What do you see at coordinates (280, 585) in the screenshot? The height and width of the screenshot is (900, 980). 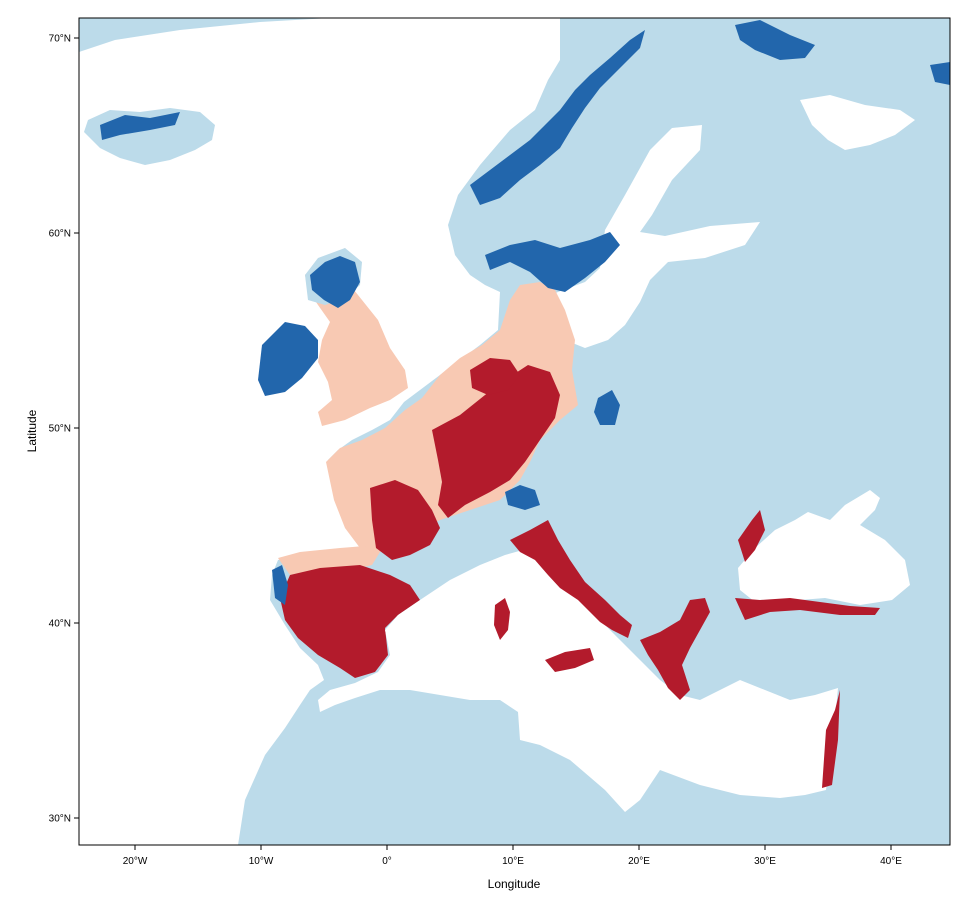 I see `iberia-coast-blue` at bounding box center [280, 585].